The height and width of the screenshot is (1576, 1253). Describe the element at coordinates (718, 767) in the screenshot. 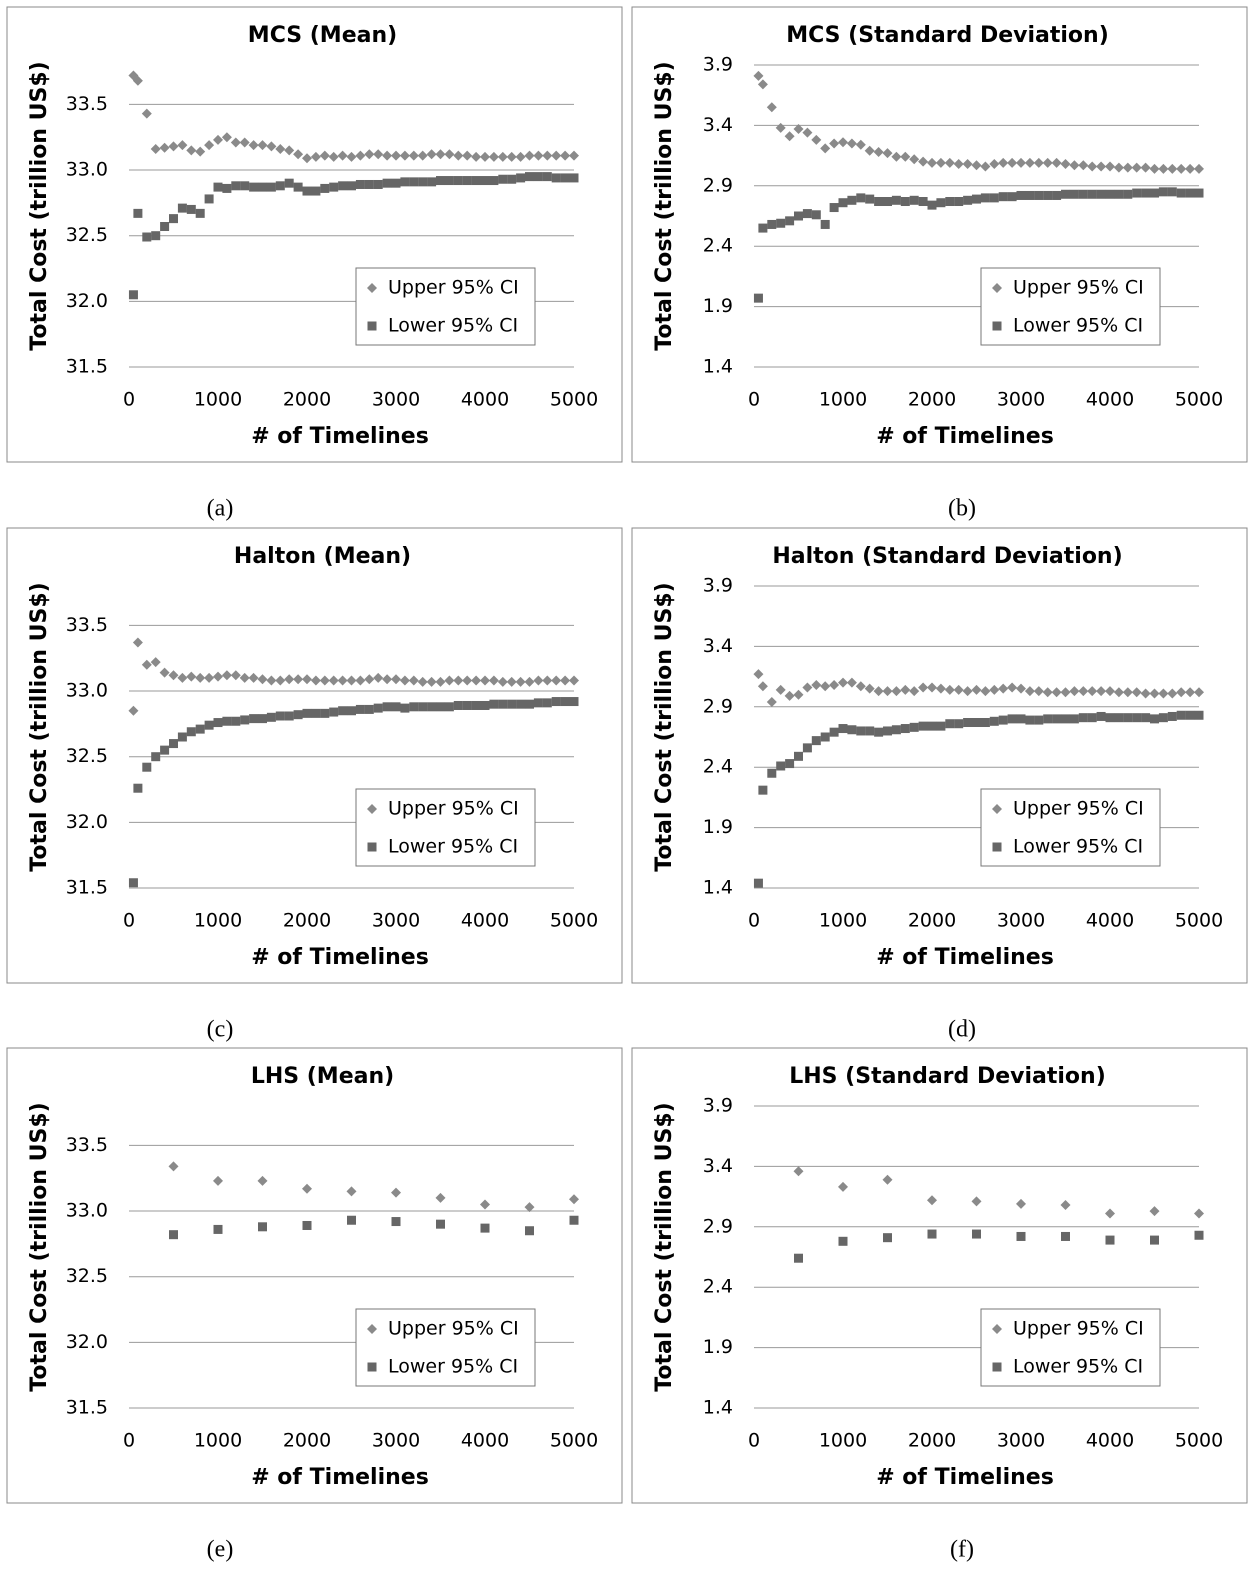

I see `y-tick-label: 2.4` at that location.